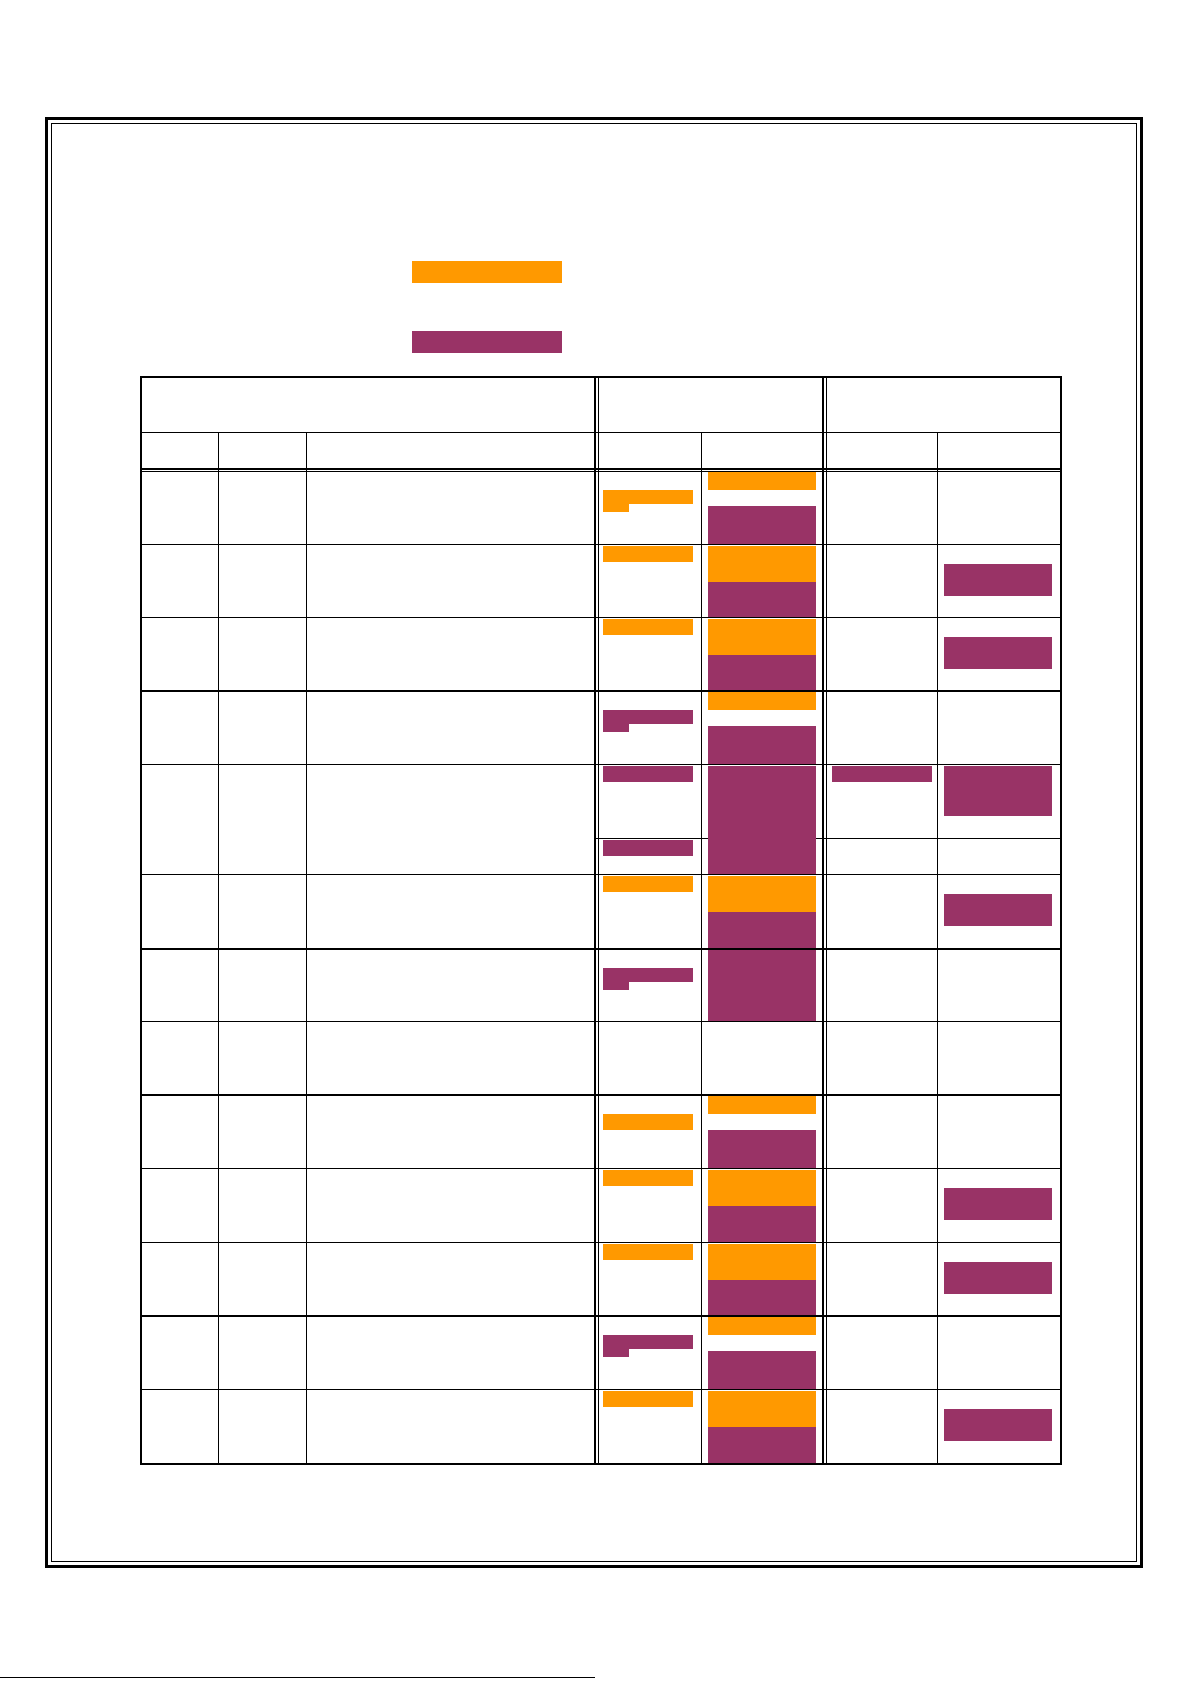  What do you see at coordinates (823, 920) in the screenshot?
I see `group-divider-2a` at bounding box center [823, 920].